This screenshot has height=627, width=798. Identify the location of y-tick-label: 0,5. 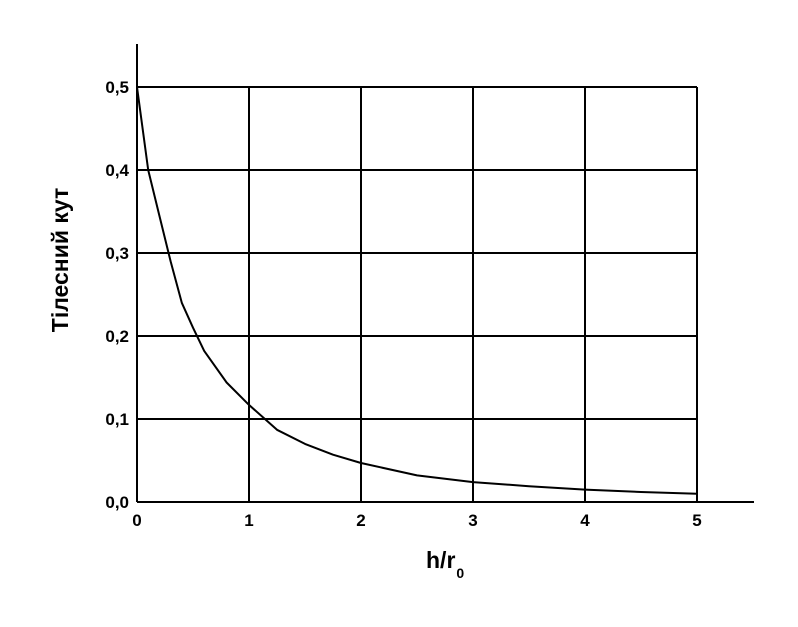
(117, 87).